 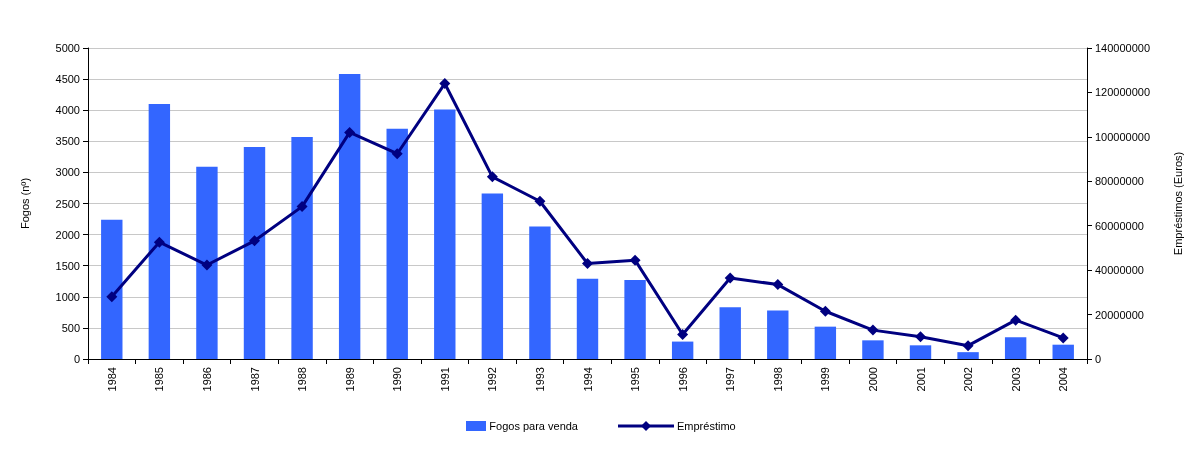 What do you see at coordinates (70, 327) in the screenshot?
I see `y-tick-label: 500` at bounding box center [70, 327].